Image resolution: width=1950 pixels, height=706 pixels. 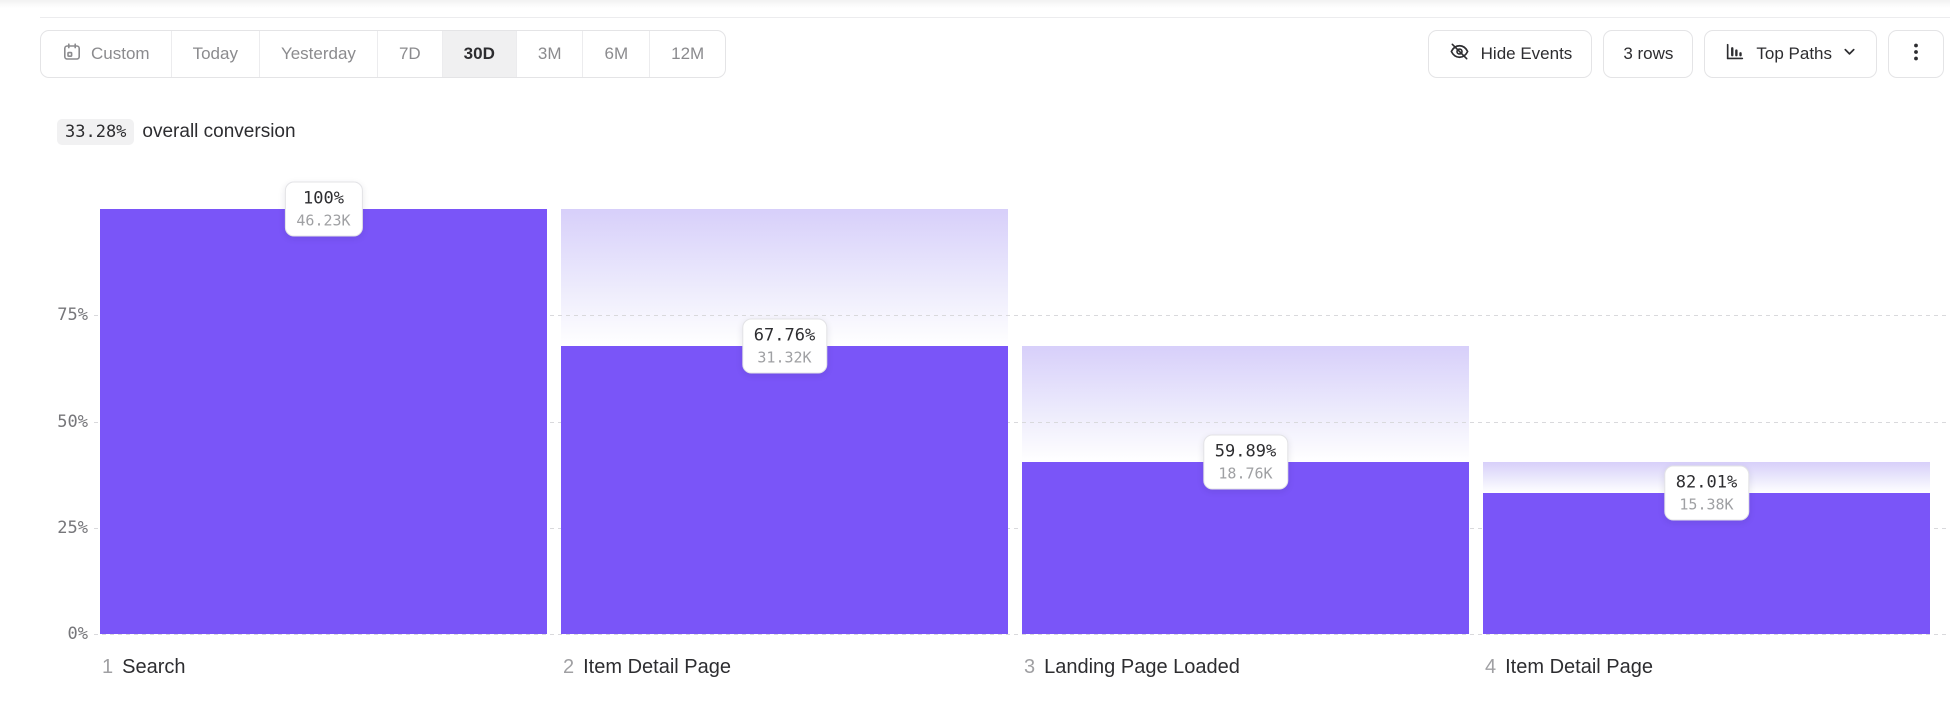 I want to click on hide-events-button: Hide Events, so click(x=1510, y=54).